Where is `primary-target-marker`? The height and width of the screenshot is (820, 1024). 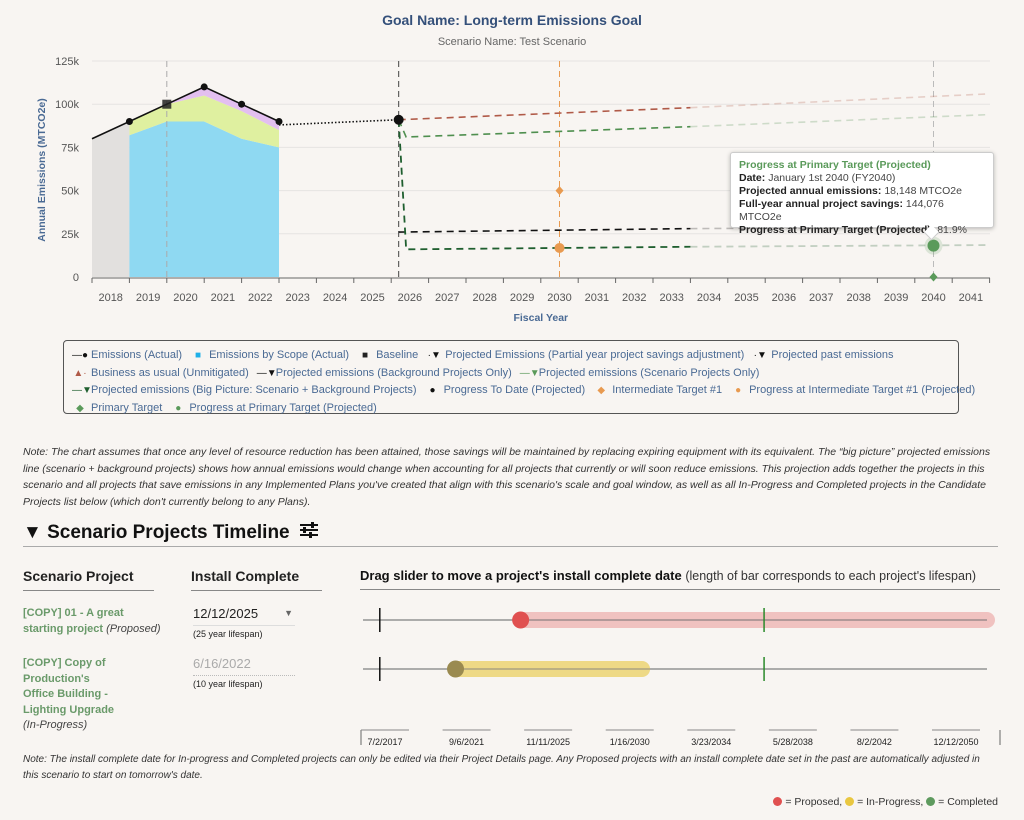
primary-target-marker is located at coordinates (933, 277).